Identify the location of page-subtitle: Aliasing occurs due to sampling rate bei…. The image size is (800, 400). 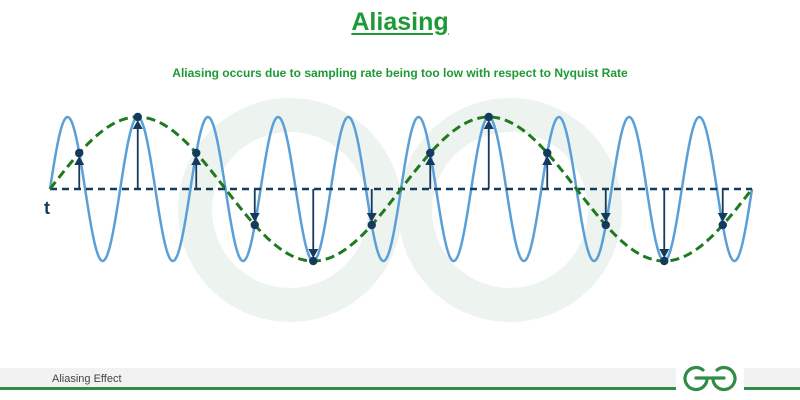
(400, 73).